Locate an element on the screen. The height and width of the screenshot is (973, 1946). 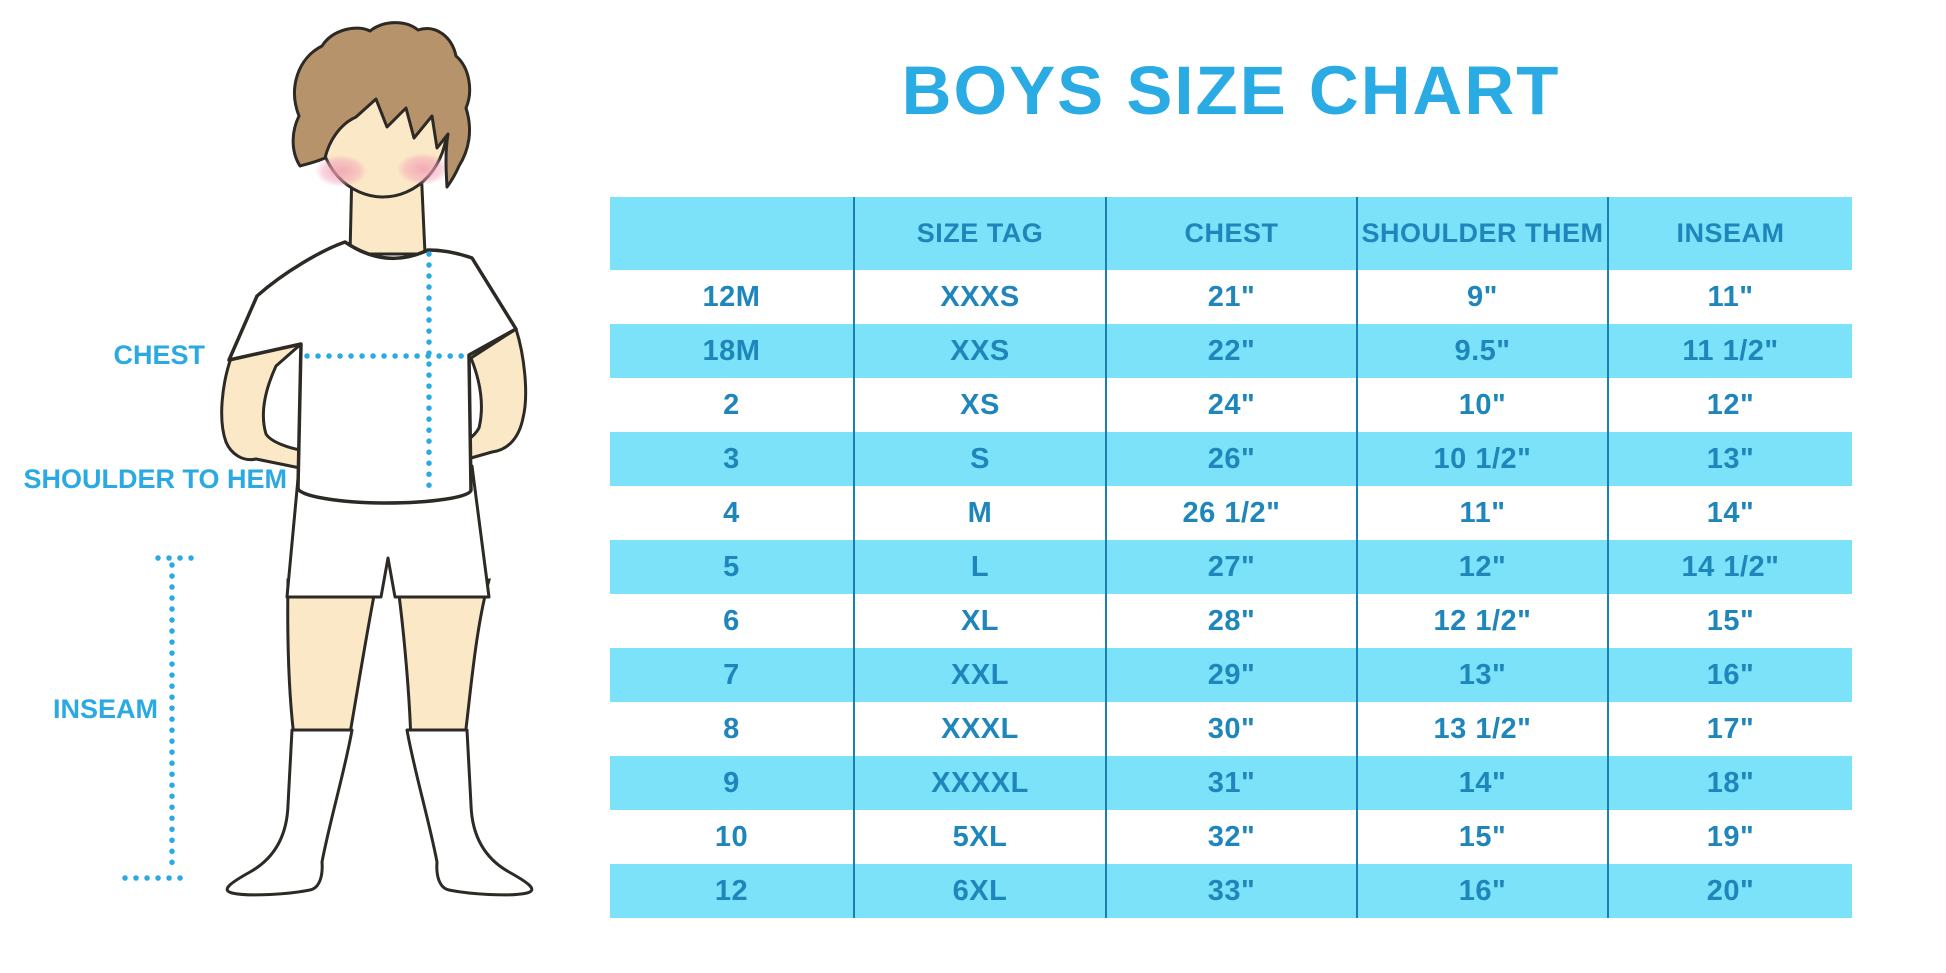
boy-blush-right is located at coordinates (423, 169).